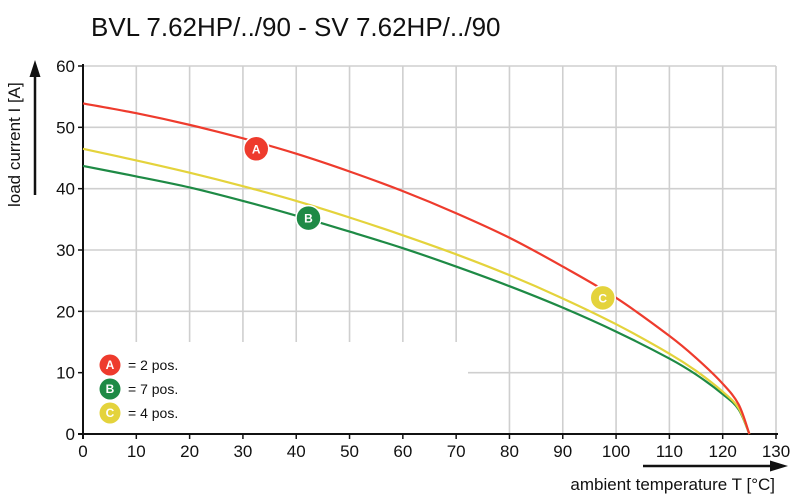  What do you see at coordinates (456, 451) in the screenshot?
I see `x-tick-label: 70` at bounding box center [456, 451].